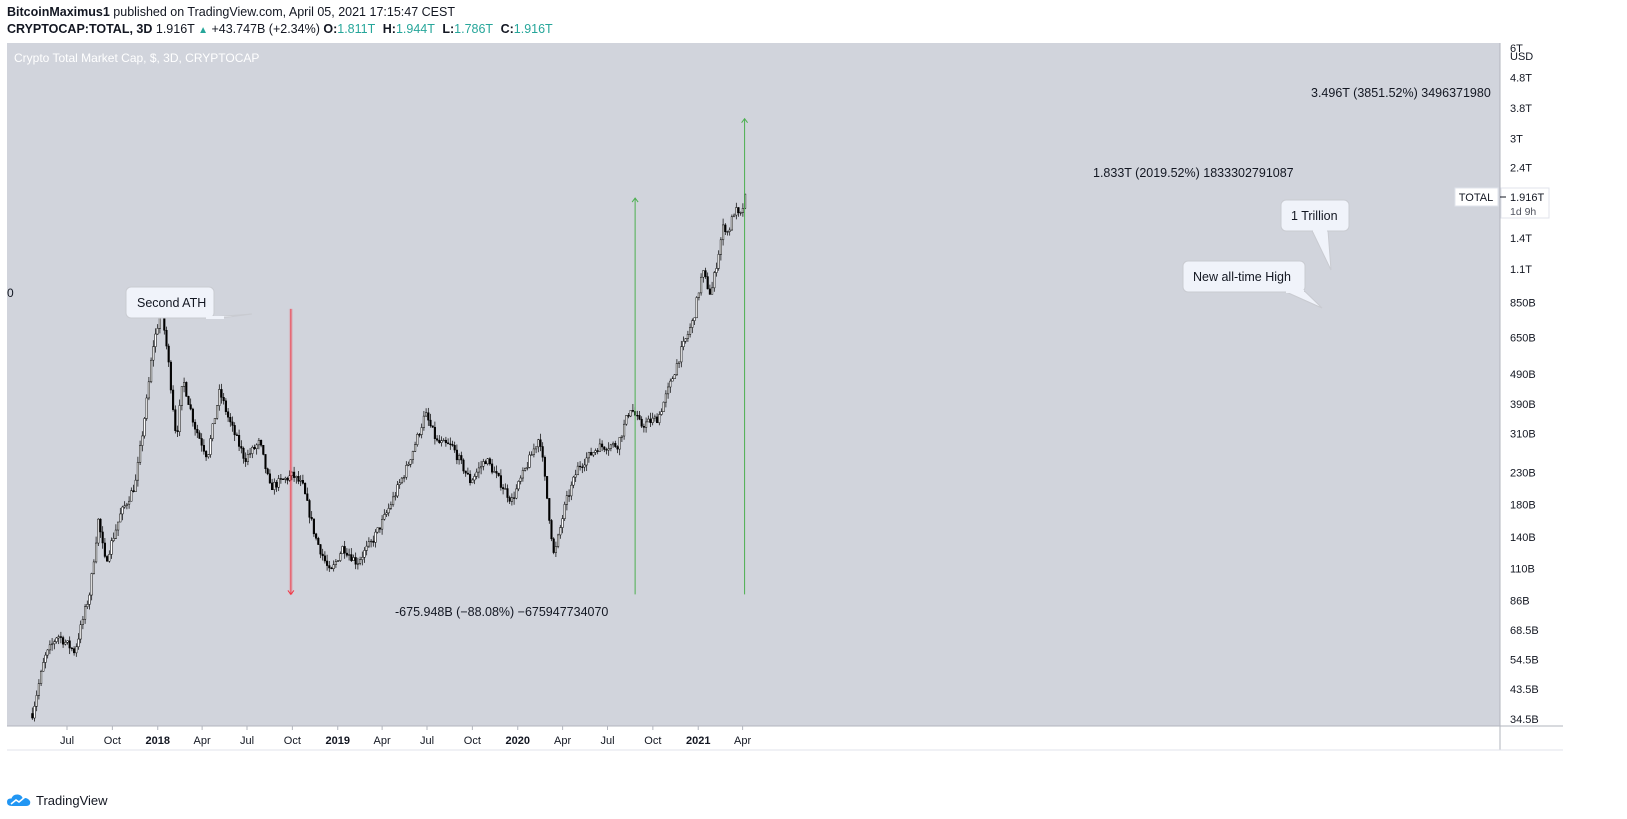 The height and width of the screenshot is (819, 1627). What do you see at coordinates (72, 800) in the screenshot?
I see `tradingview-brand: TradingView` at bounding box center [72, 800].